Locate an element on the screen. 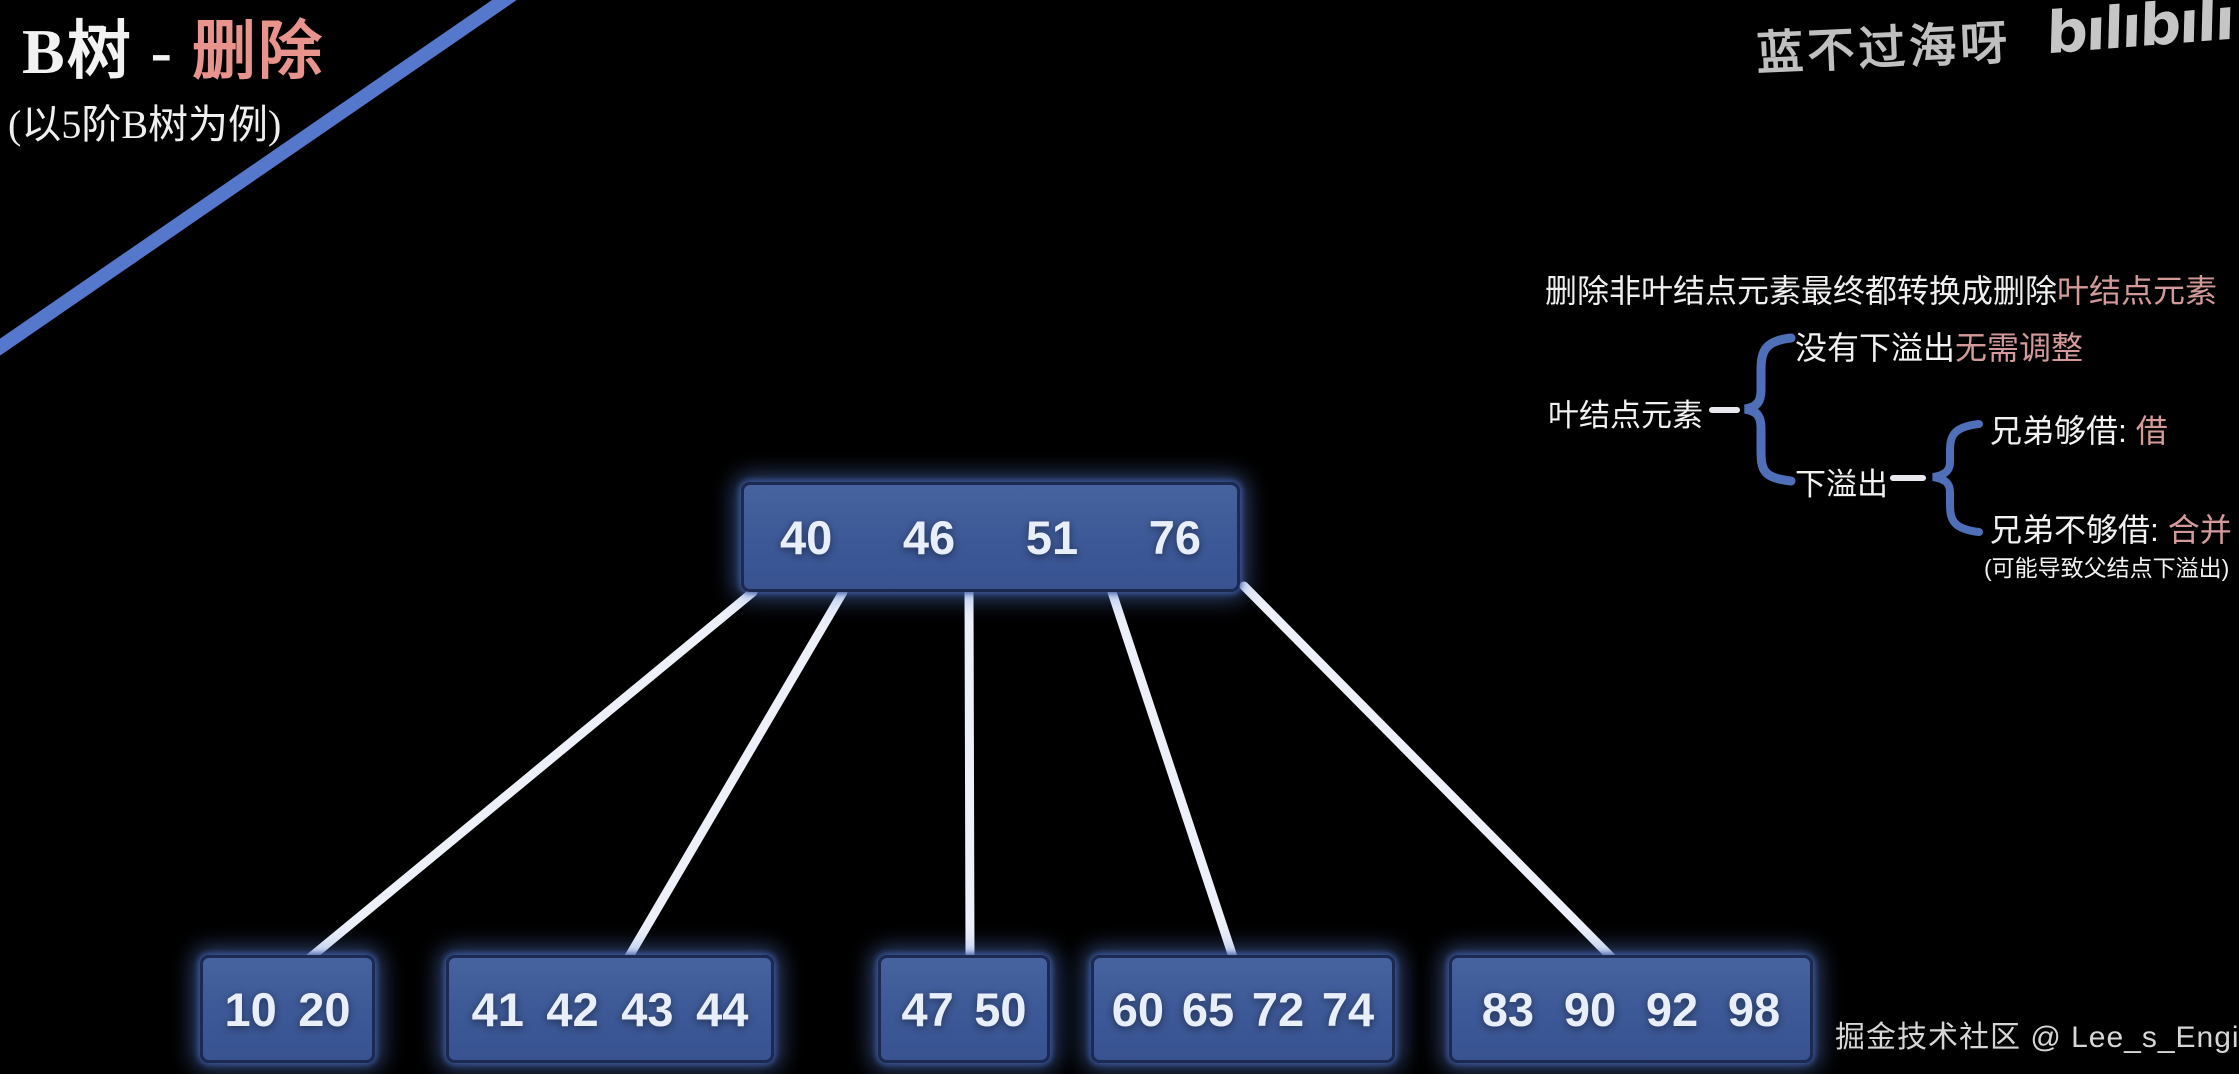  leaf-key: 65 is located at coordinates (1208, 1009).